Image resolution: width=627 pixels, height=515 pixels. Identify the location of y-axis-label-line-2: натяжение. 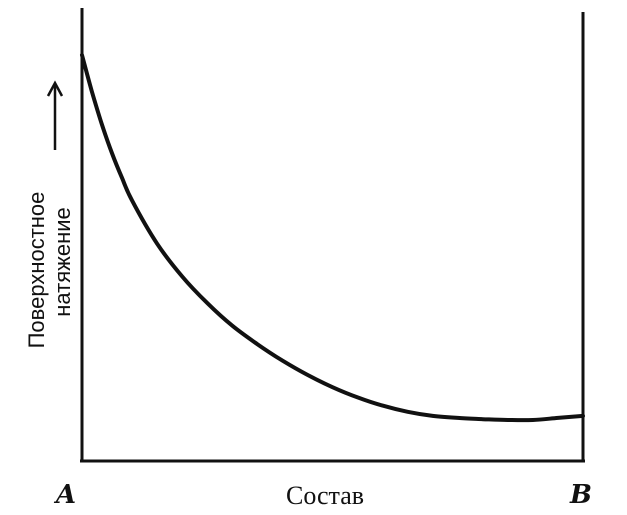
(62, 262).